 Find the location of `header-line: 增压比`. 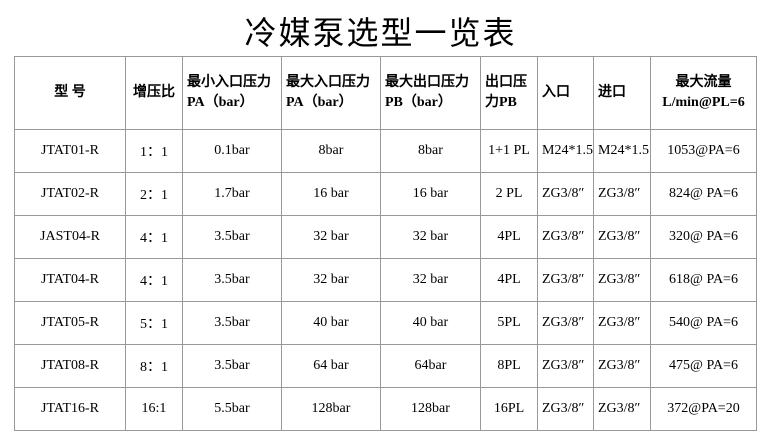

header-line: 增压比 is located at coordinates (154, 92).